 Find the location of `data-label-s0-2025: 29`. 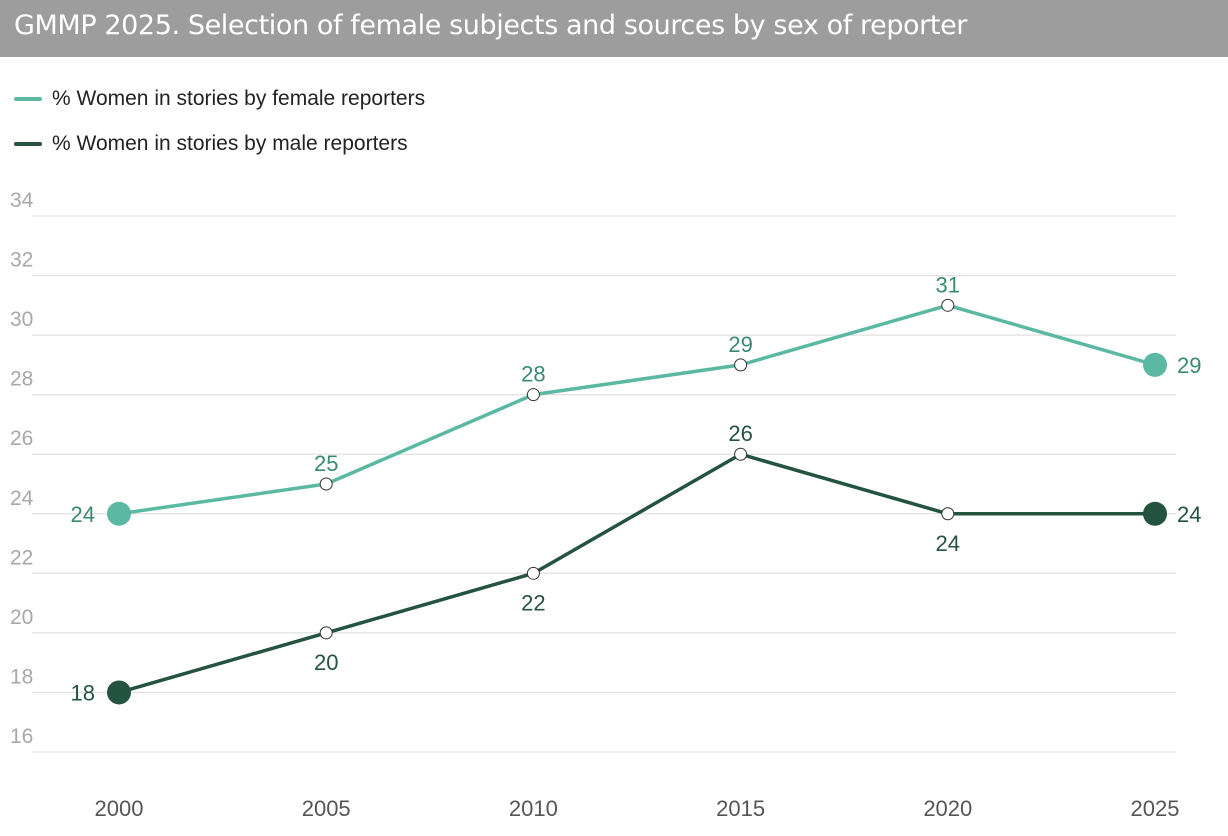

data-label-s0-2025: 29 is located at coordinates (1189, 365).